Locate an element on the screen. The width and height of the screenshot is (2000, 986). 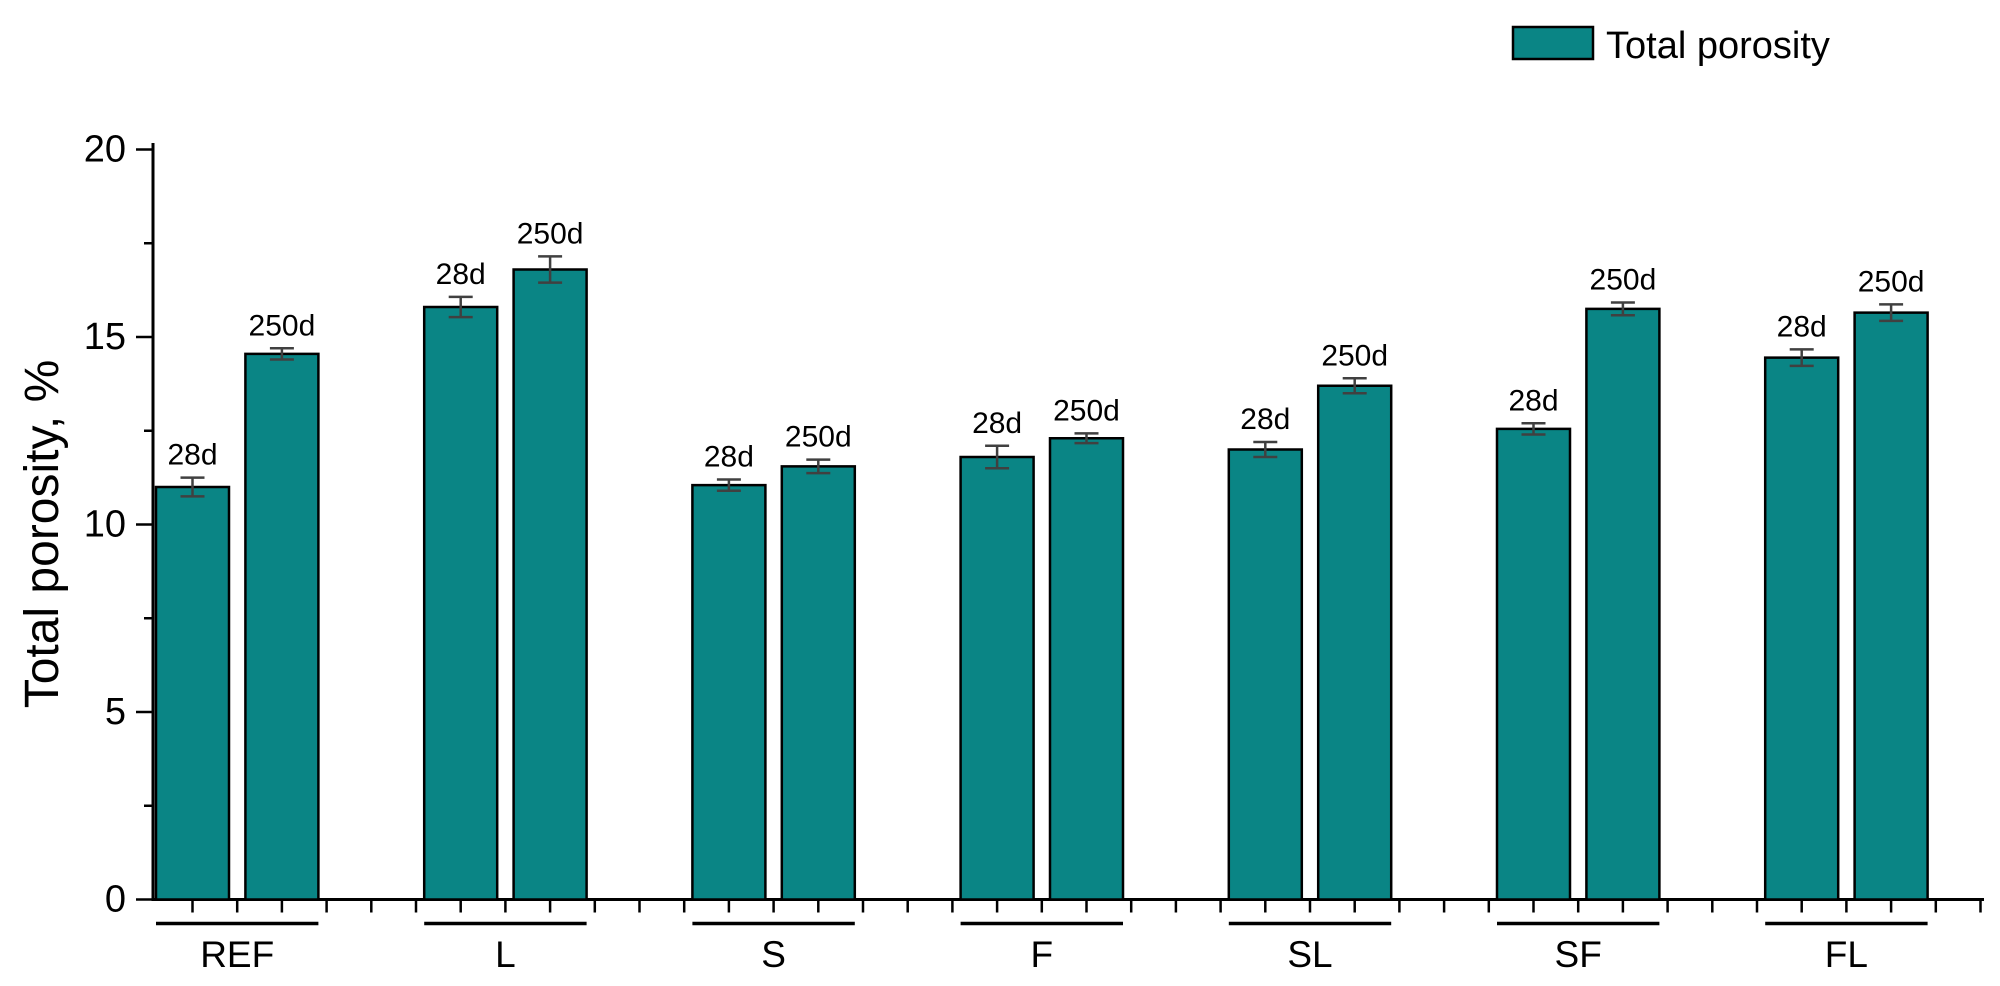
y-axis-tick-label: 20 is located at coordinates (105, 150).